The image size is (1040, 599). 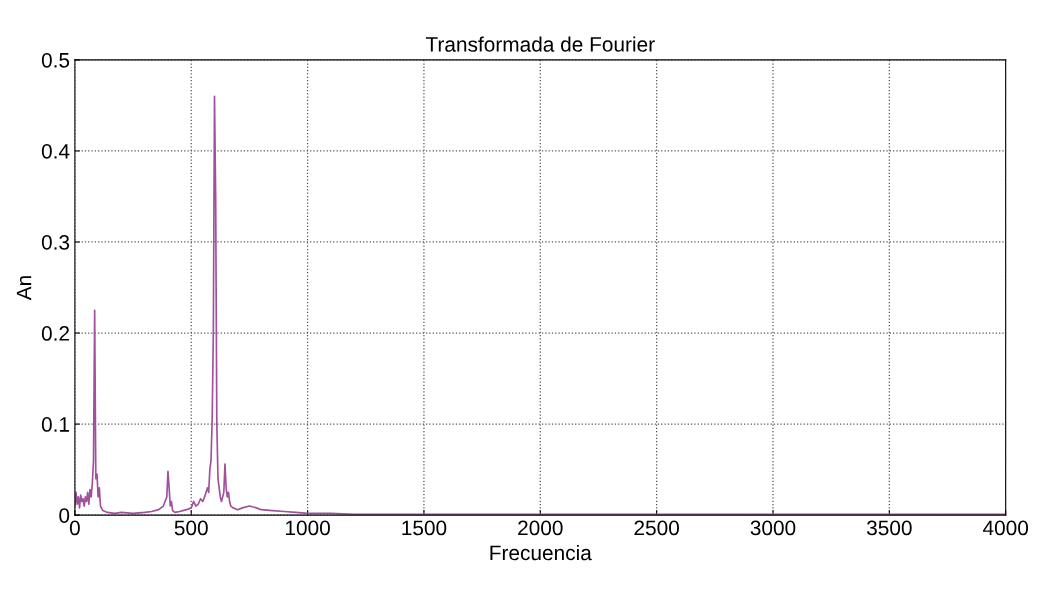 I want to click on y-tick-label: 0.2, so click(x=55, y=333).